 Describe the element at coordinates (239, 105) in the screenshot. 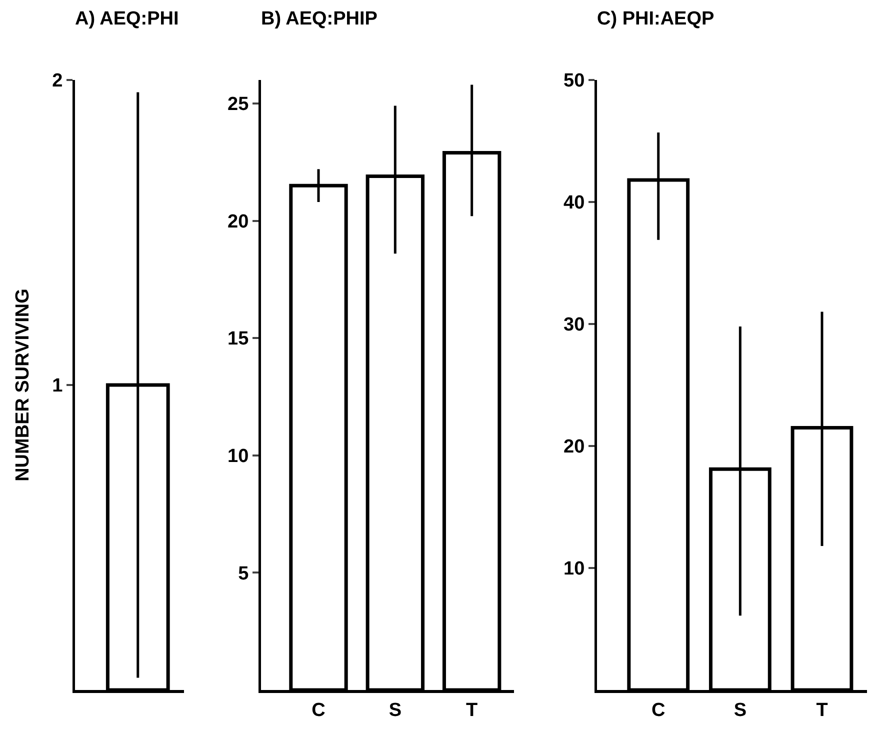

I see `y-tick-label: 25` at that location.